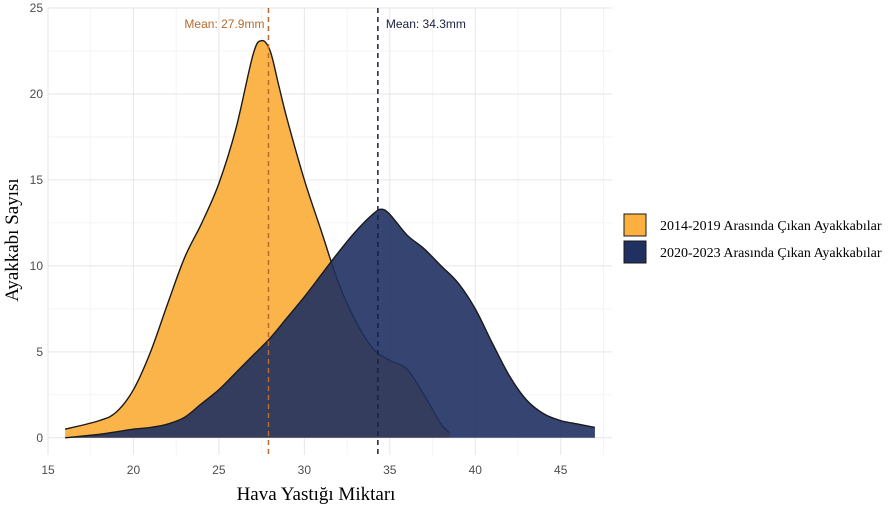 The image size is (894, 506). I want to click on legend-label-1: 2014-2019 Arasında Çıkan Ayakkabılar, so click(771, 226).